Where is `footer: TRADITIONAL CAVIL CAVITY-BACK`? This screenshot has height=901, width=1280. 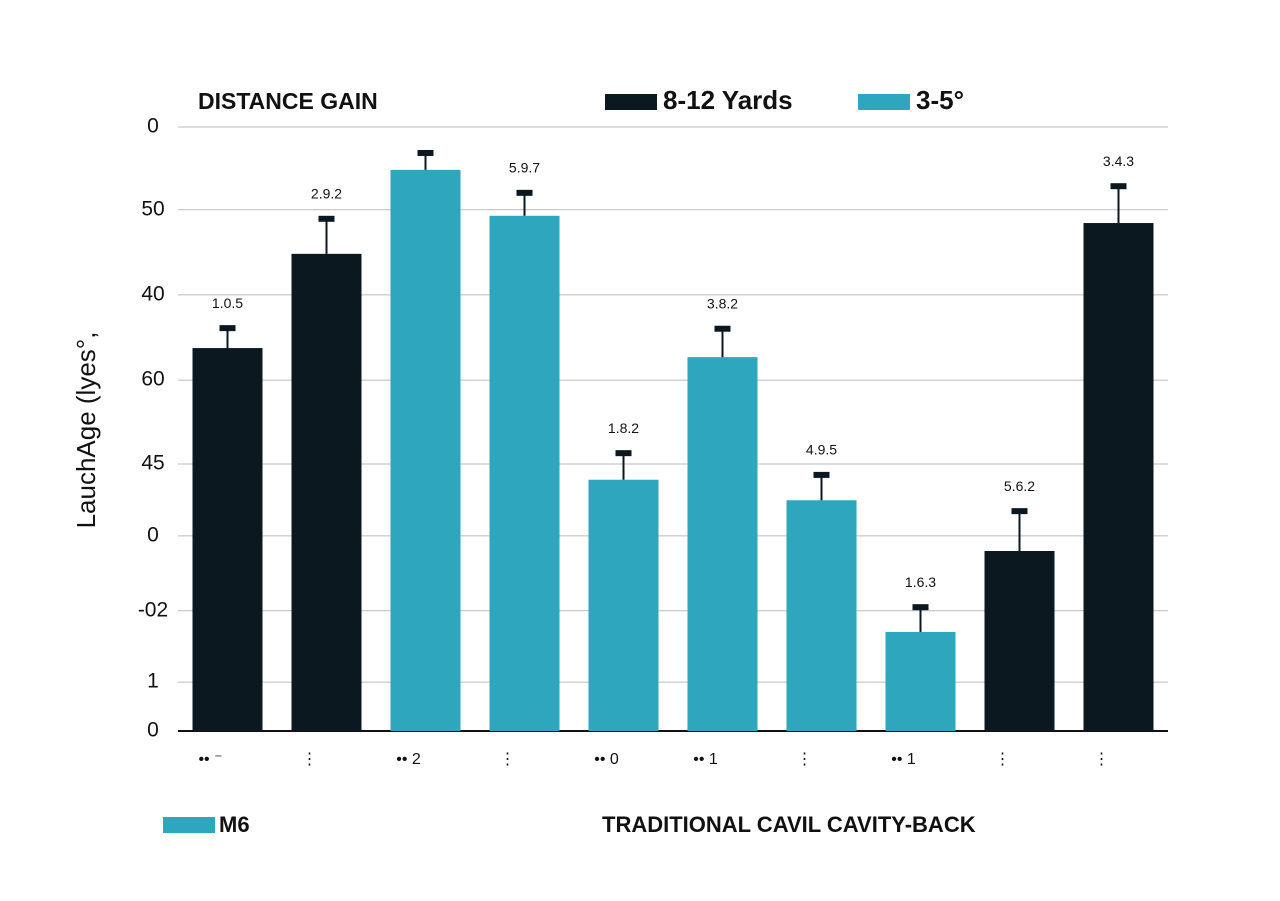 footer: TRADITIONAL CAVIL CAVITY-BACK is located at coordinates (789, 824).